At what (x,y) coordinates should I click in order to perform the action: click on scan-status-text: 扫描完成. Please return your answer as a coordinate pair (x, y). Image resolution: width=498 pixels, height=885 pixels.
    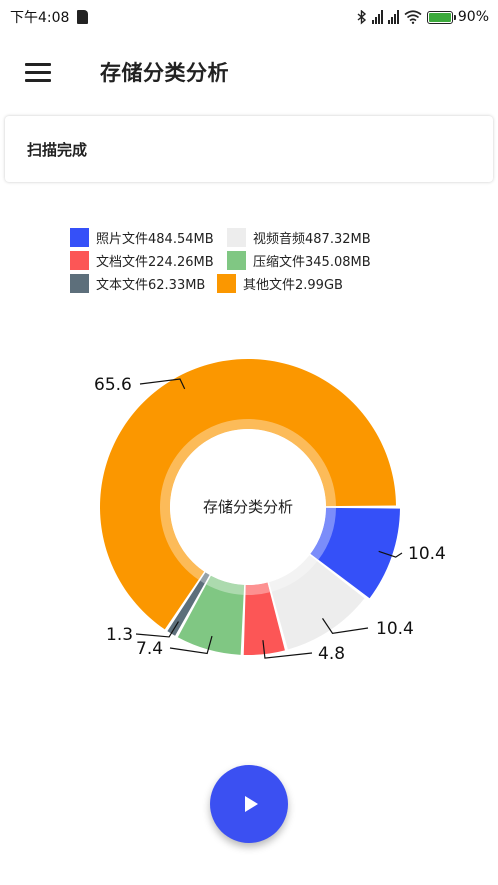
    Looking at the image, I should click on (57, 149).